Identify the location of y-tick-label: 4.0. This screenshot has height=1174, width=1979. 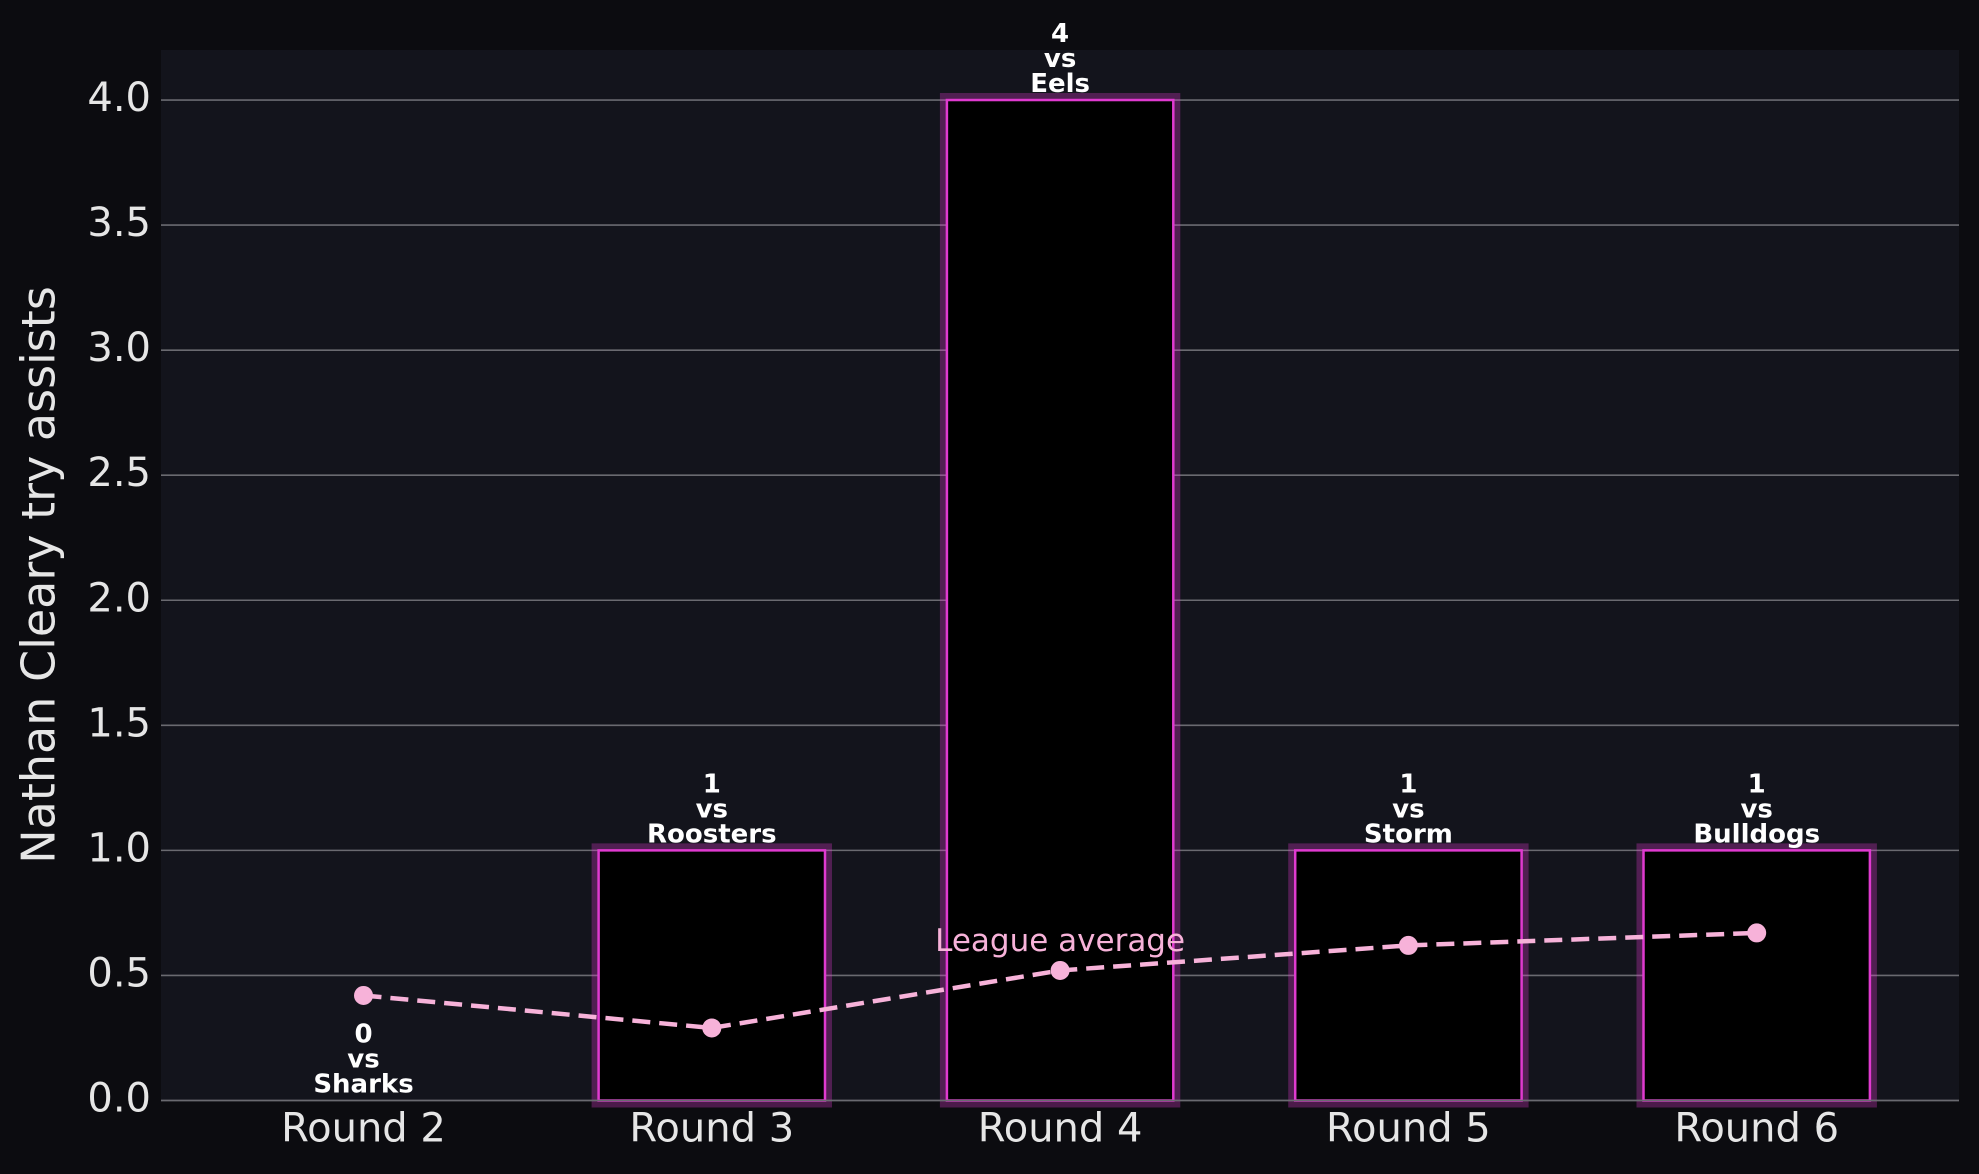
(119, 98).